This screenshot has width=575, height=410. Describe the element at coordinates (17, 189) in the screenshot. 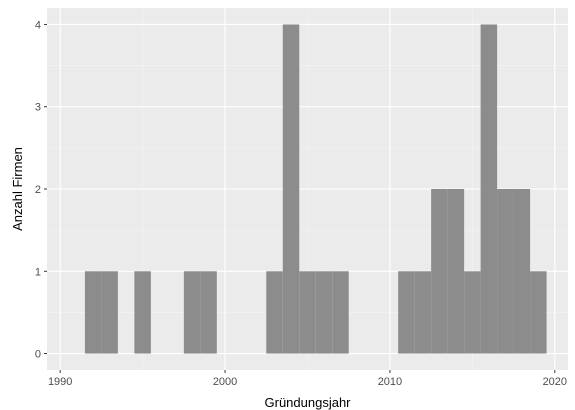

I see `y-axis-title: Anzahl Firmen` at that location.